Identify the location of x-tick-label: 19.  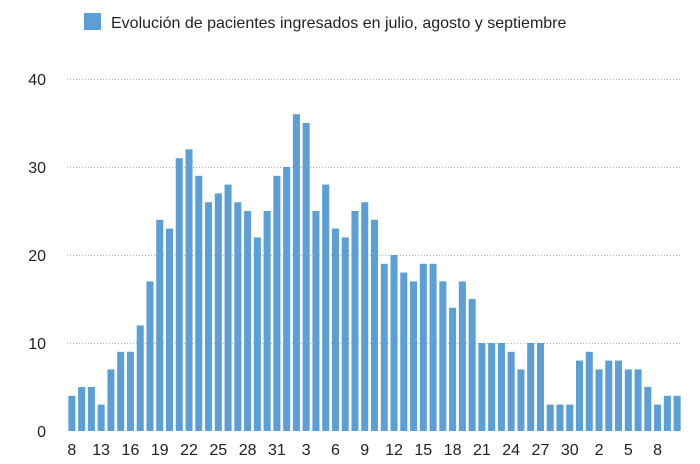
(160, 450).